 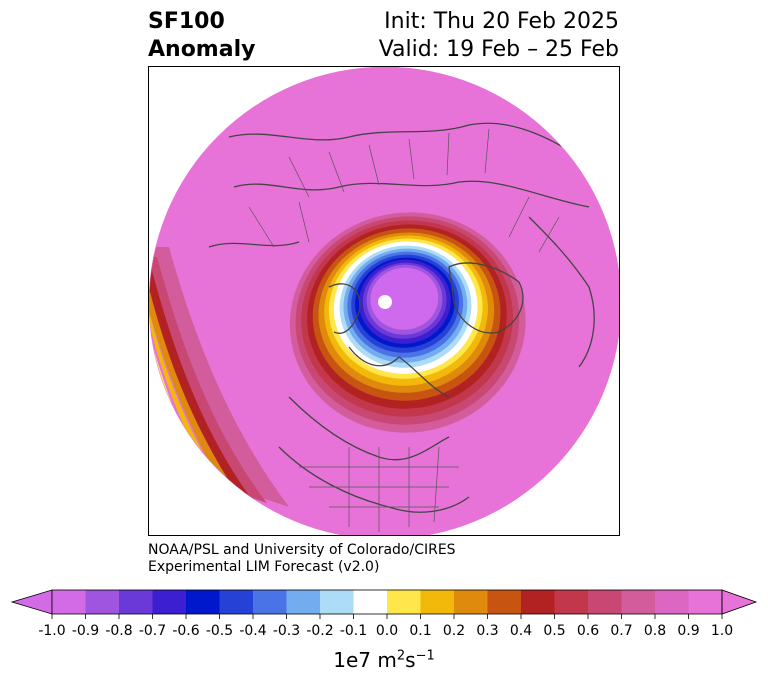 I want to click on pole-marker, so click(x=385, y=302).